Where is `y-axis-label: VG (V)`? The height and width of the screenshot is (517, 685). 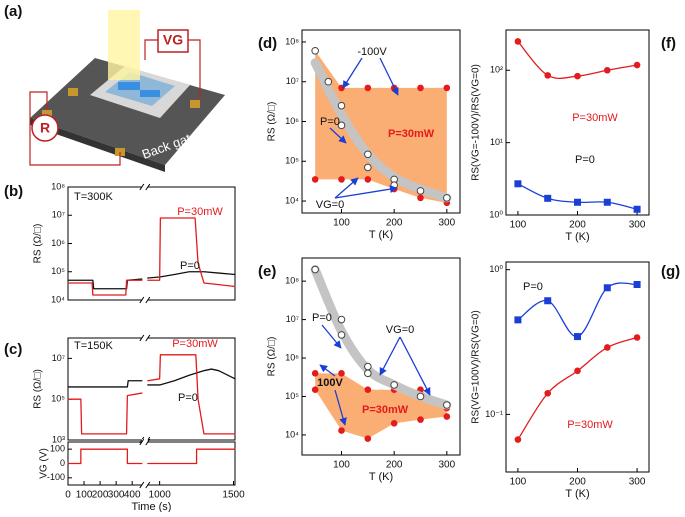 y-axis-label: VG (V) is located at coordinates (44, 463).